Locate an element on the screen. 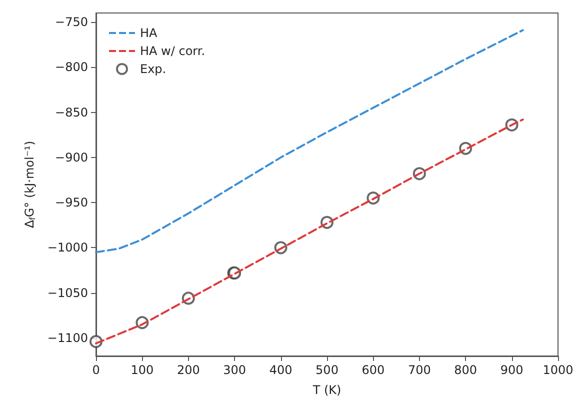  legend-label: Exp. is located at coordinates (153, 69).